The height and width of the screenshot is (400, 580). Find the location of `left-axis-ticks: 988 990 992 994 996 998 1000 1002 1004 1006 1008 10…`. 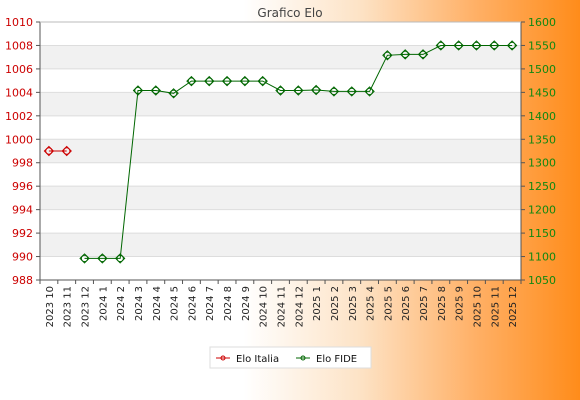

left-axis-ticks: 988 990 992 994 996 998 1000 1002 1004 1006 1008 10… is located at coordinates (22, 151).